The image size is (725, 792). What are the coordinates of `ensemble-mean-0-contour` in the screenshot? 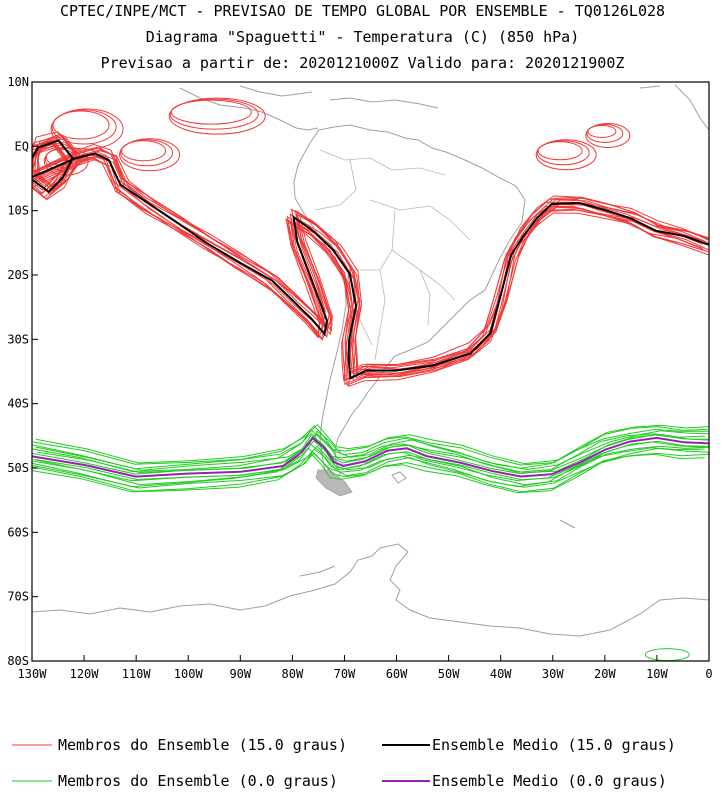 It's located at (370, 457).